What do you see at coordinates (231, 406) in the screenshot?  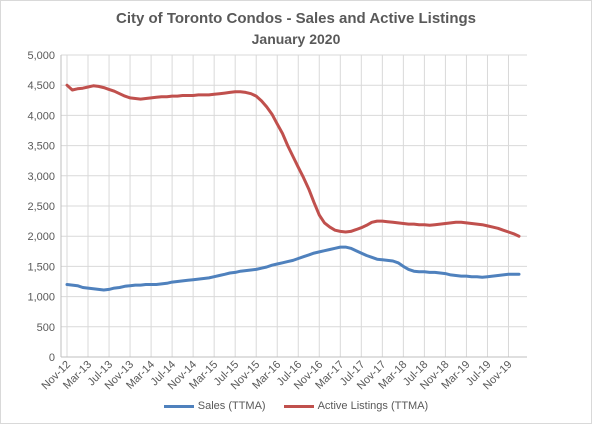 I see `legend-label-sales: Sales (TTMA)` at bounding box center [231, 406].